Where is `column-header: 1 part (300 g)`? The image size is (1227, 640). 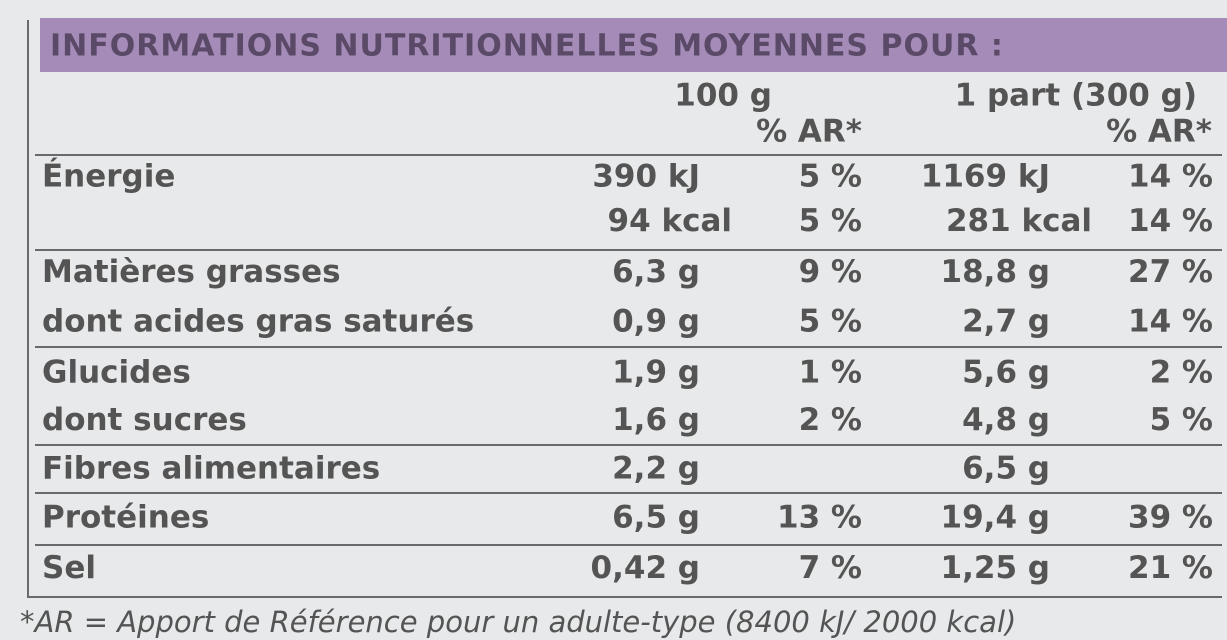
column-header: 1 part (300 g) is located at coordinates (1076, 96).